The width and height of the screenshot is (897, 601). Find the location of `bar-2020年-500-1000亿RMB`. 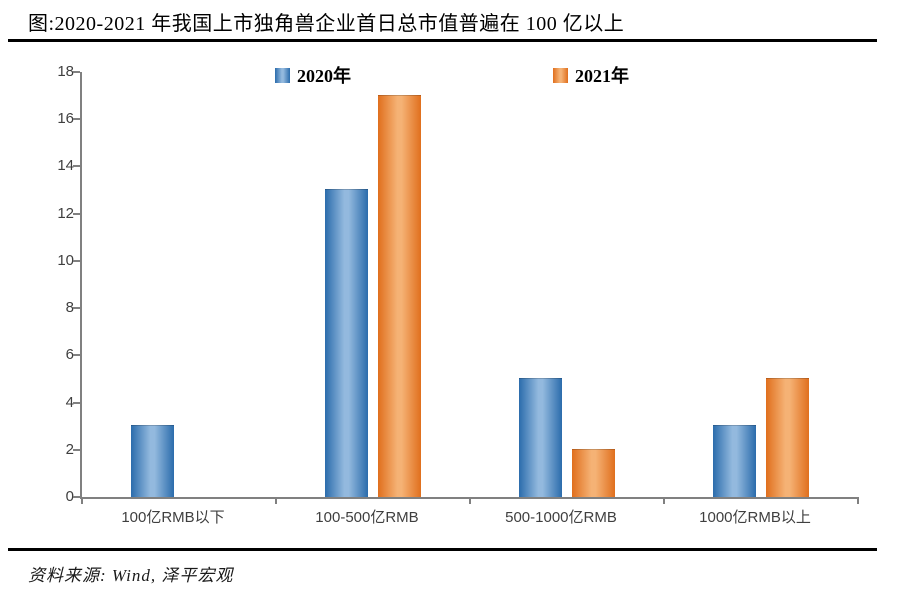

bar-2020年-500-1000亿RMB is located at coordinates (540, 437).